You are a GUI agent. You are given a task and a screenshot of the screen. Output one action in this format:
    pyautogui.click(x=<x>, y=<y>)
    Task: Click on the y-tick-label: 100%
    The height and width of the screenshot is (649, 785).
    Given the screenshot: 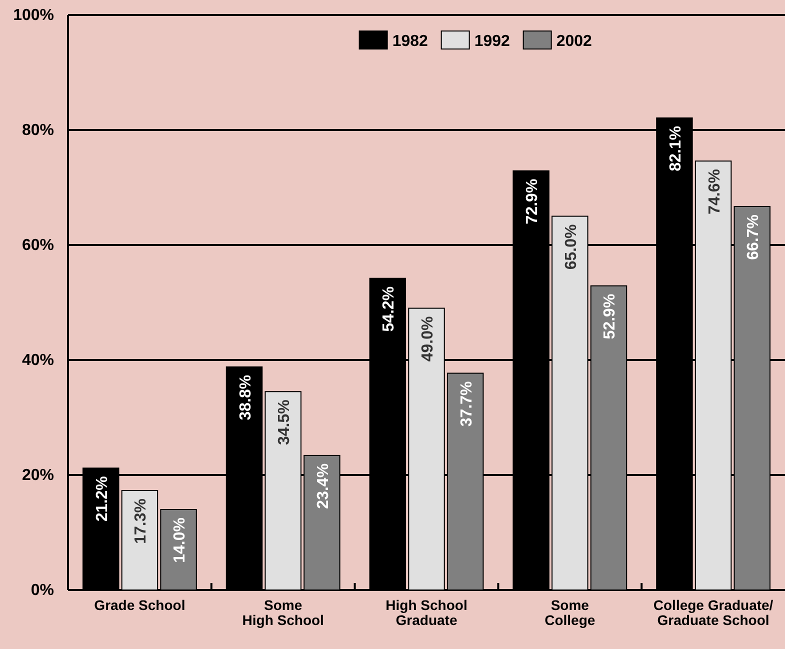 What is the action you would take?
    pyautogui.click(x=33, y=15)
    